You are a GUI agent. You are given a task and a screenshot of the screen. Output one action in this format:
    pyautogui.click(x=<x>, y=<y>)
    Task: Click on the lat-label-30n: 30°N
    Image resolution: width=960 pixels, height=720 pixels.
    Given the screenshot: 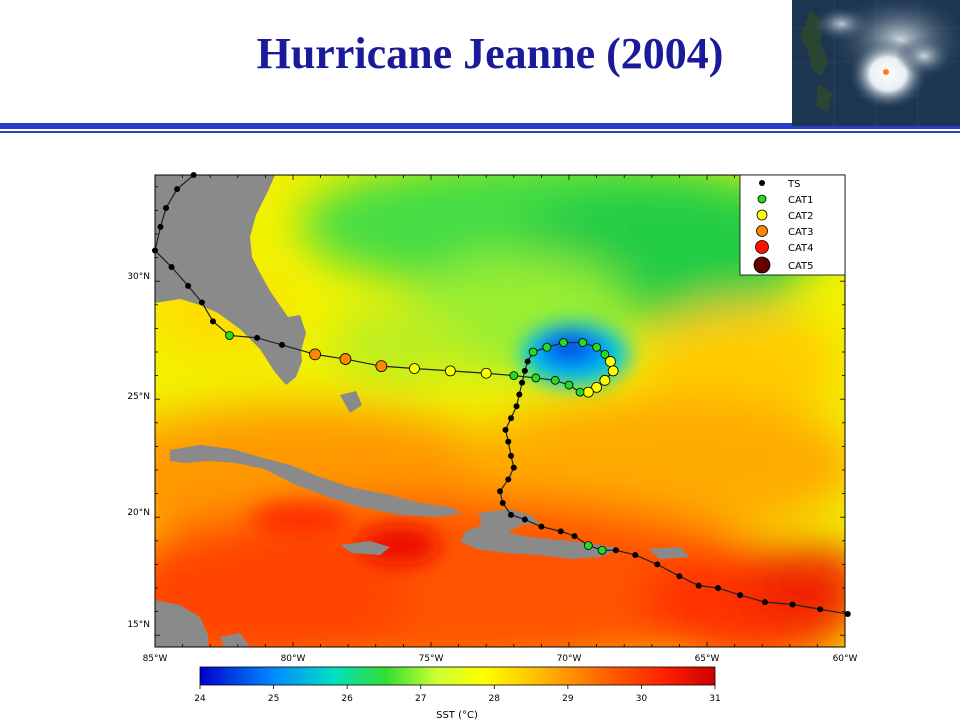 What is the action you would take?
    pyautogui.click(x=138, y=277)
    